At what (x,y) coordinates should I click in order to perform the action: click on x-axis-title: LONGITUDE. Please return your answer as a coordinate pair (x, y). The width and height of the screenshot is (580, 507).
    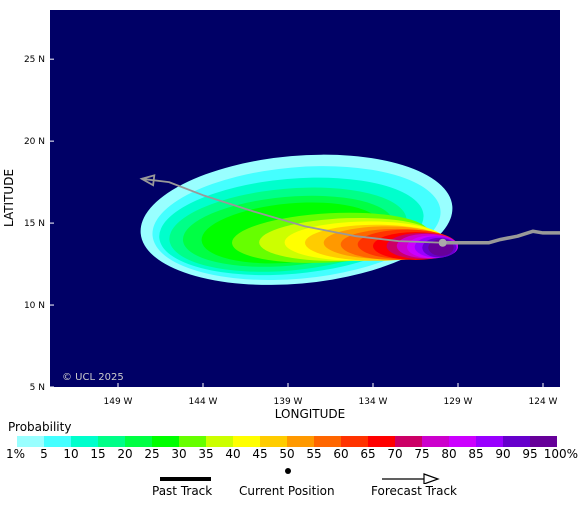
    Looking at the image, I should click on (310, 413).